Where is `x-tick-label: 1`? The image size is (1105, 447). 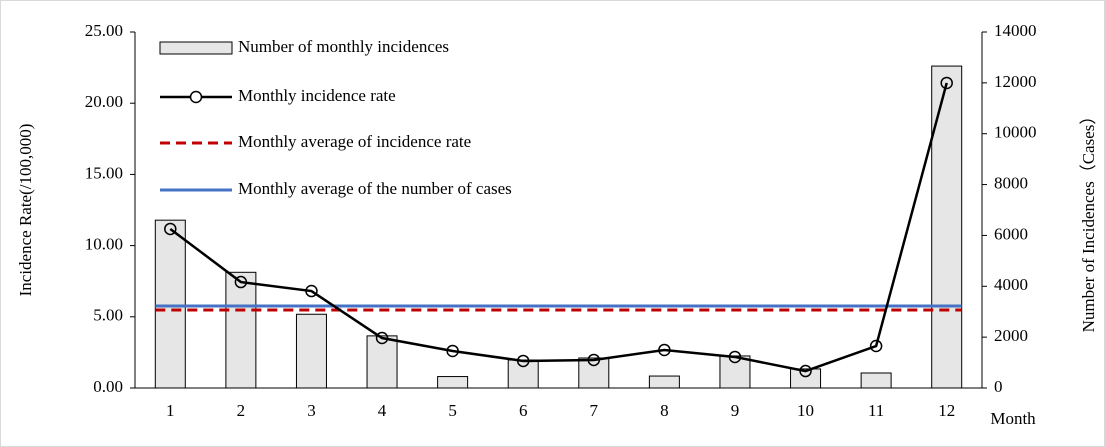 x-tick-label: 1 is located at coordinates (170, 410).